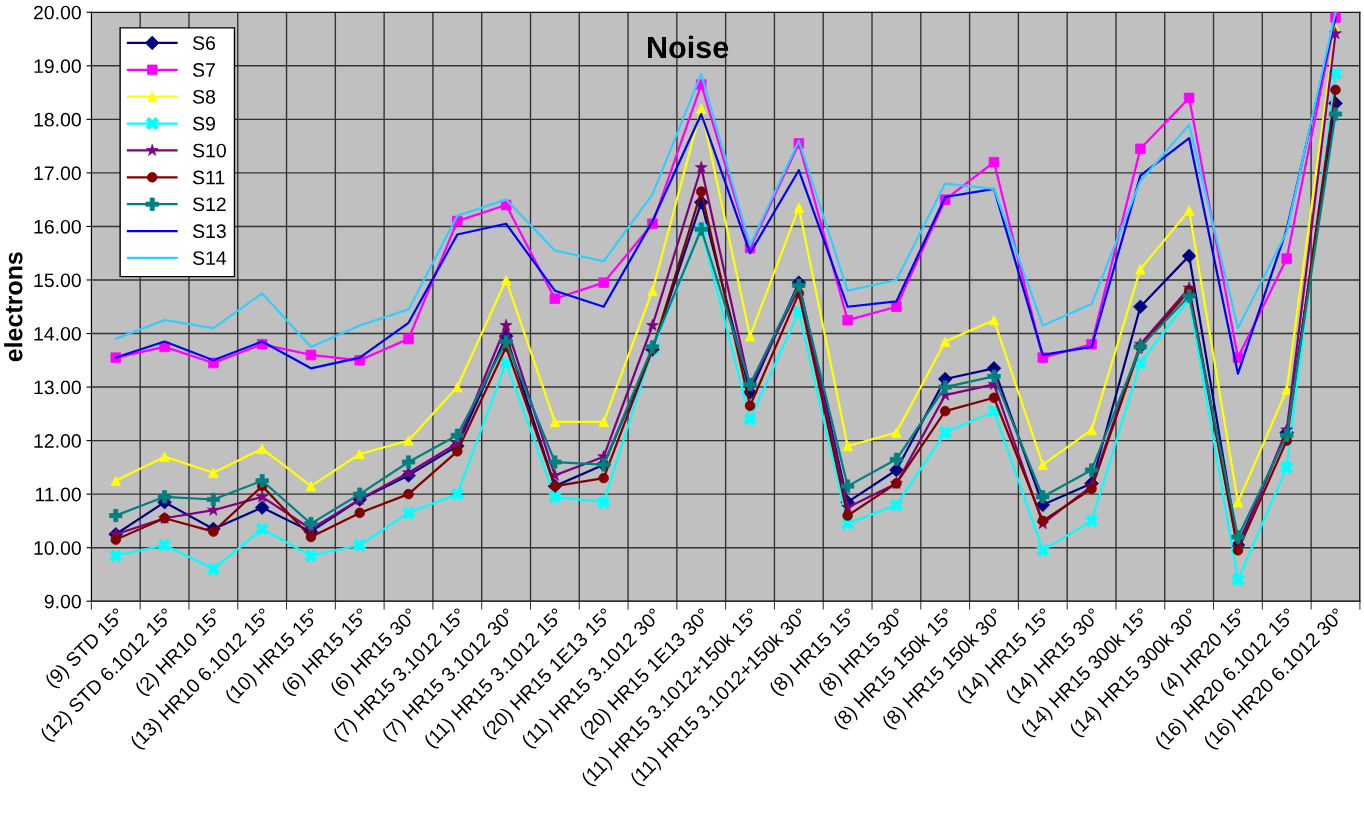 This screenshot has height=818, width=1364. What do you see at coordinates (57, 387) in the screenshot?
I see `y-tick-label: 13.00` at bounding box center [57, 387].